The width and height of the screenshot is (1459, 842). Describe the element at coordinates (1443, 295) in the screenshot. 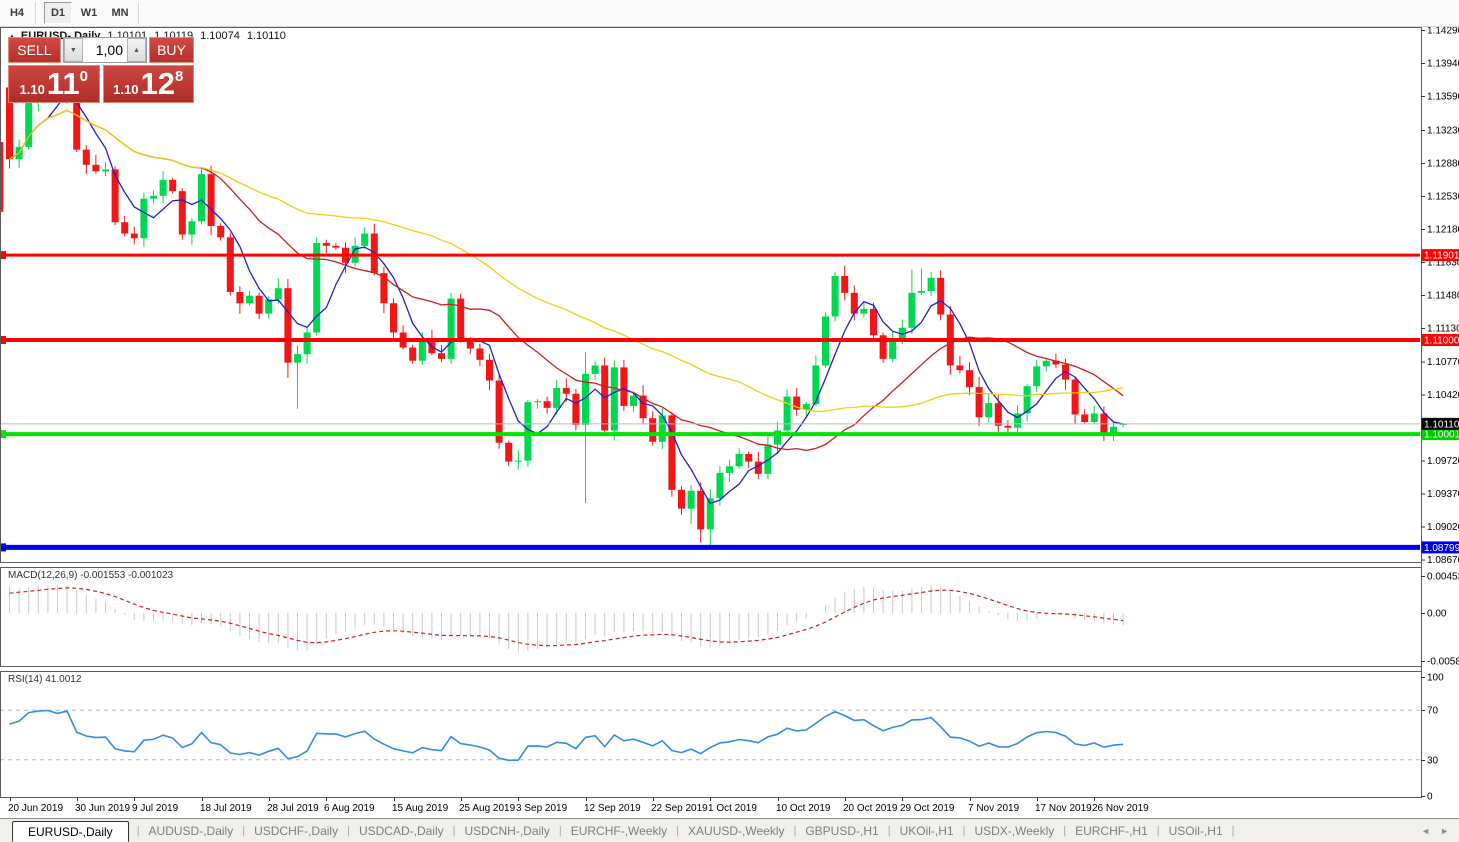

I see `svg-text: 1.11480` at that location.